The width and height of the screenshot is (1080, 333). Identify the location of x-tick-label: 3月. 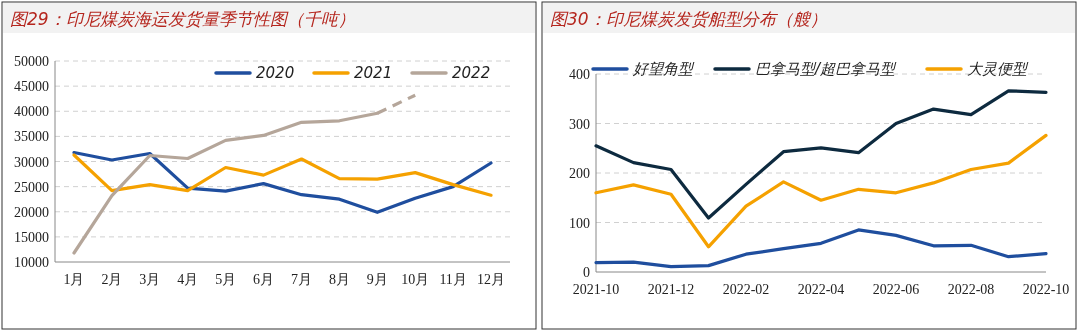
(150, 279).